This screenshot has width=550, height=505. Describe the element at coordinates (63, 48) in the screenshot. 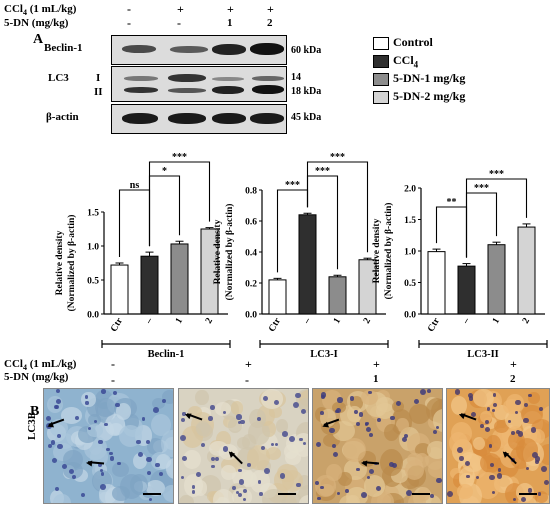

I see `beclin1-blot-label: Beclin-1` at that location.